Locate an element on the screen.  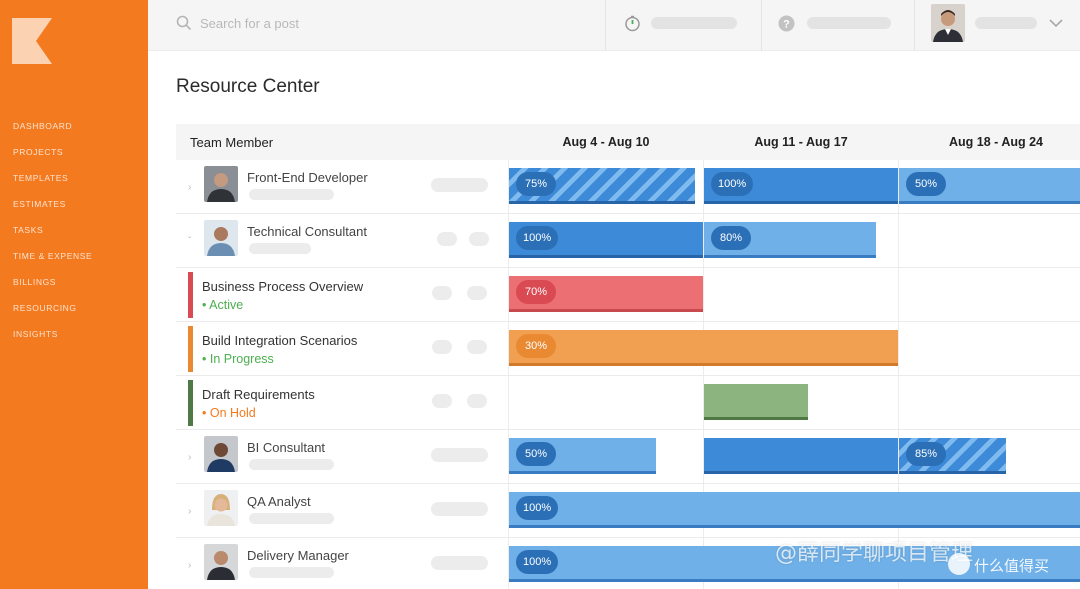
task-cell: Business Process Overview • Active is located at coordinates (342, 294).